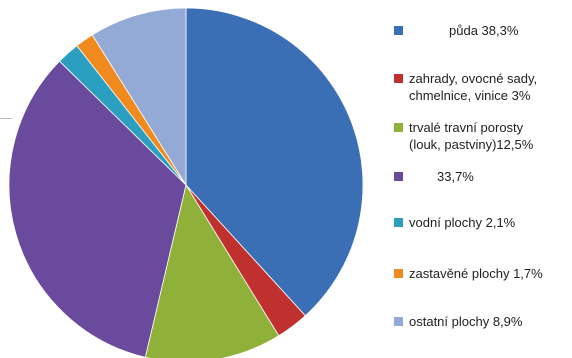  I want to click on legend-item-ostatni: ostatní plochy 8,9%, so click(458, 321).